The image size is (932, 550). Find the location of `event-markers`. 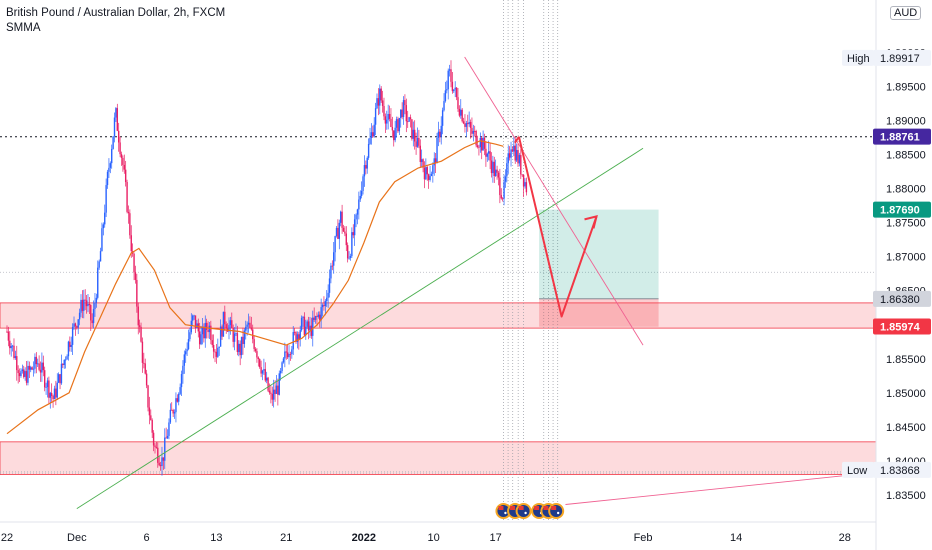

event-markers is located at coordinates (530, 511).